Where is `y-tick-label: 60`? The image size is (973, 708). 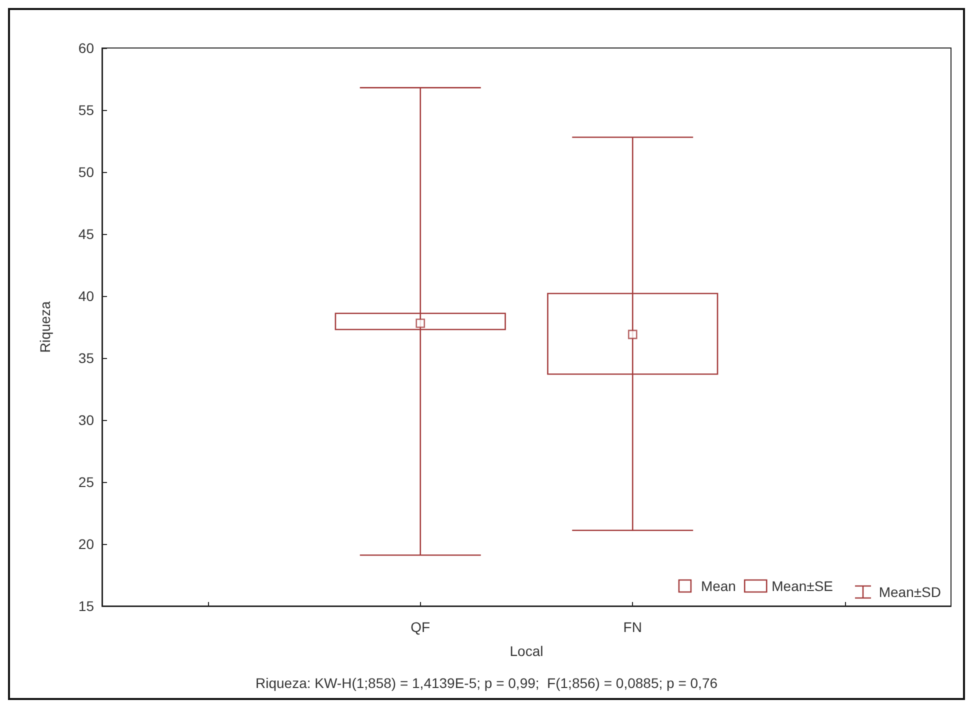
y-tick-label: 60 is located at coordinates (86, 48).